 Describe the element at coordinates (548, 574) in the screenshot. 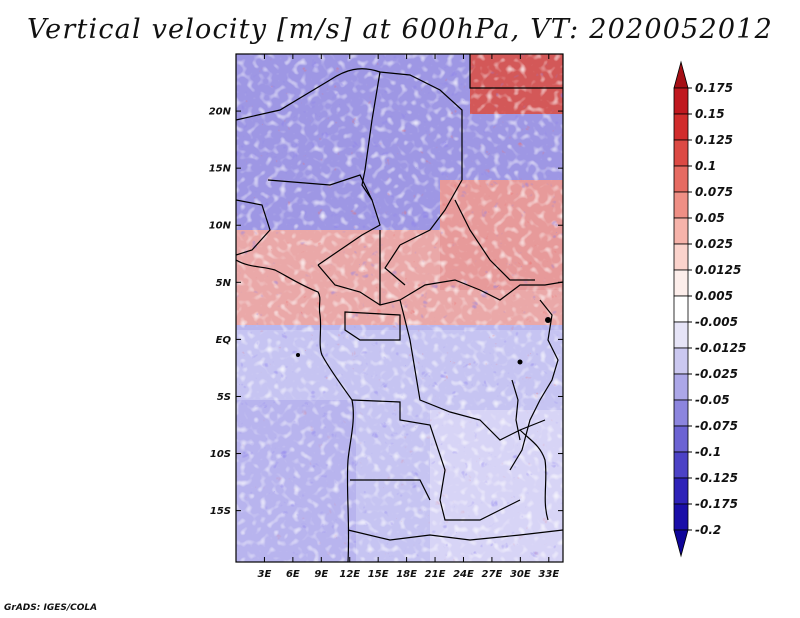

I see `lon-label: 33E` at that location.